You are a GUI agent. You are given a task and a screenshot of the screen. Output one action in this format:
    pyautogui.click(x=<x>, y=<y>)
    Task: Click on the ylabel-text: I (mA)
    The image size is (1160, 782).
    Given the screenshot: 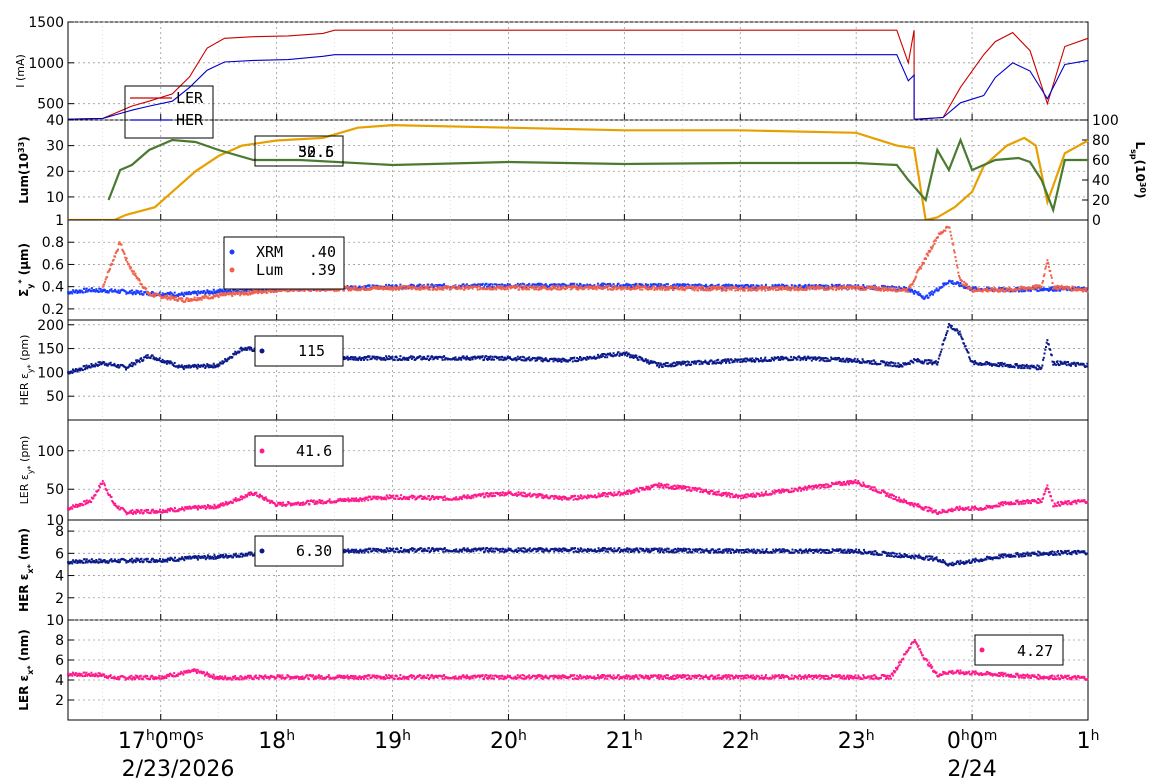 What is the action you would take?
    pyautogui.click(x=20, y=71)
    